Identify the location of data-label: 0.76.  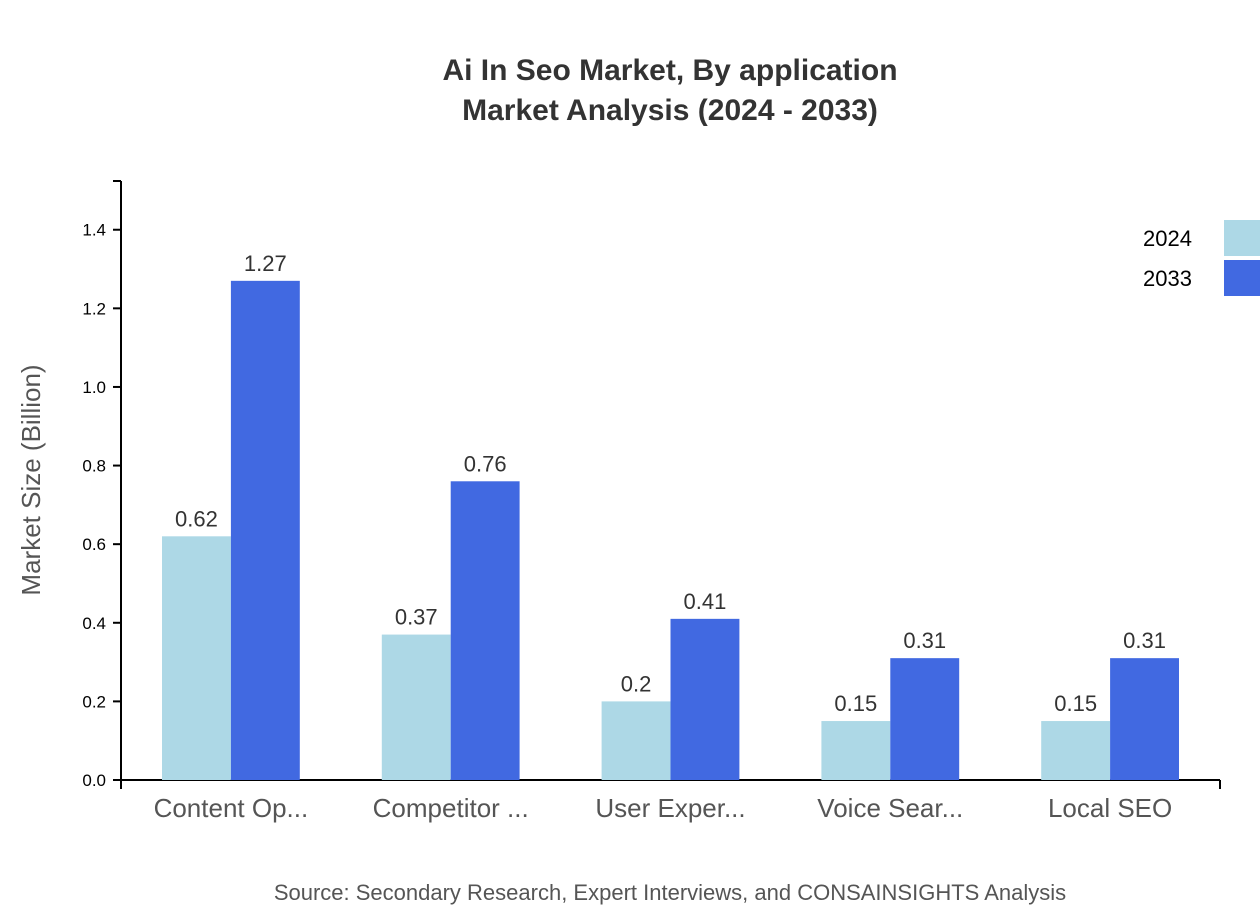
(485, 463).